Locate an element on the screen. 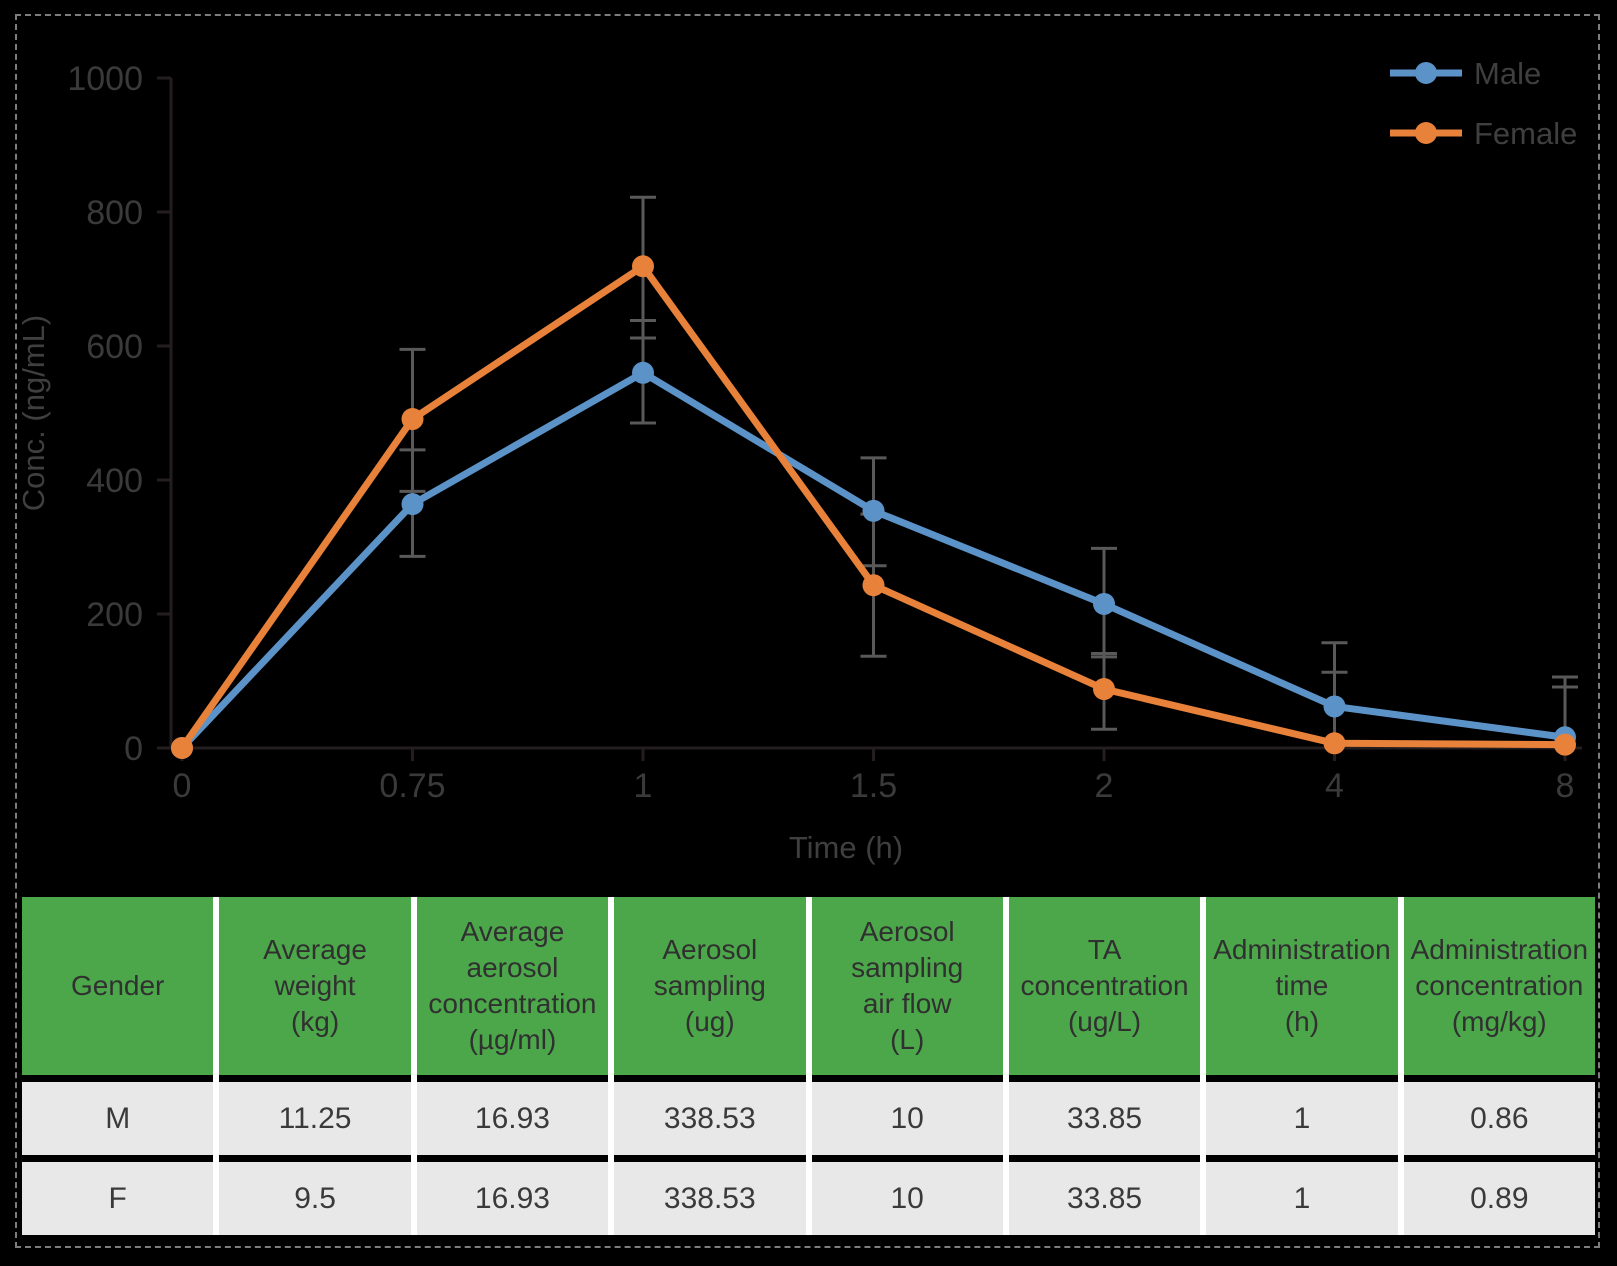  x-tick-label: 8 is located at coordinates (1565, 786).